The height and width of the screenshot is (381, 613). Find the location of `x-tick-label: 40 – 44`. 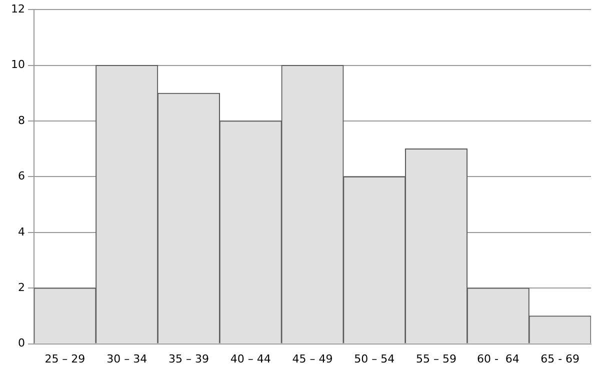

x-tick-label: 40 – 44 is located at coordinates (250, 359).